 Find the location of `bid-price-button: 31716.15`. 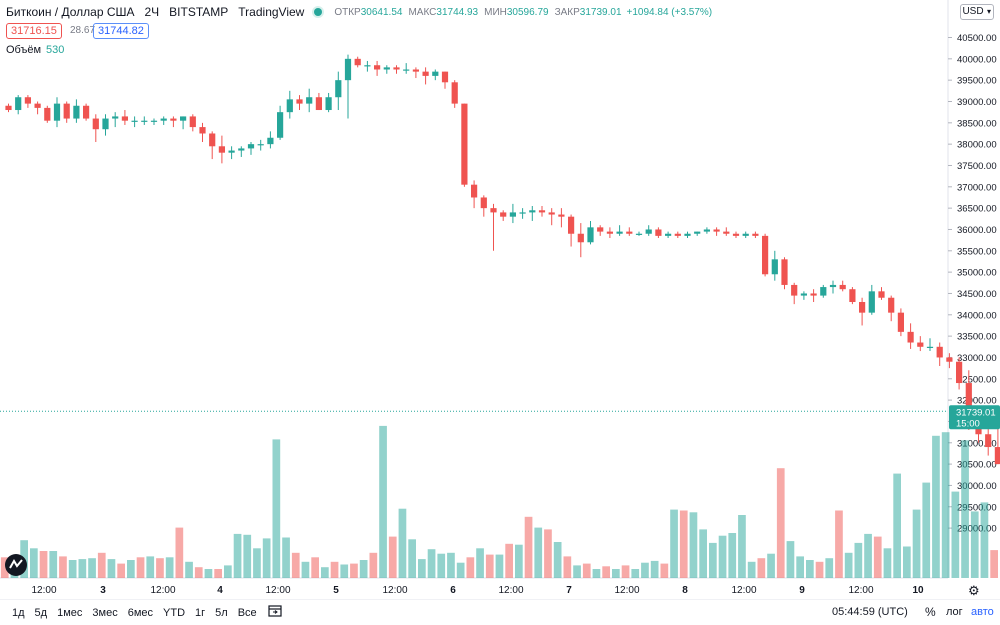

bid-price-button: 31716.15 is located at coordinates (34, 31).